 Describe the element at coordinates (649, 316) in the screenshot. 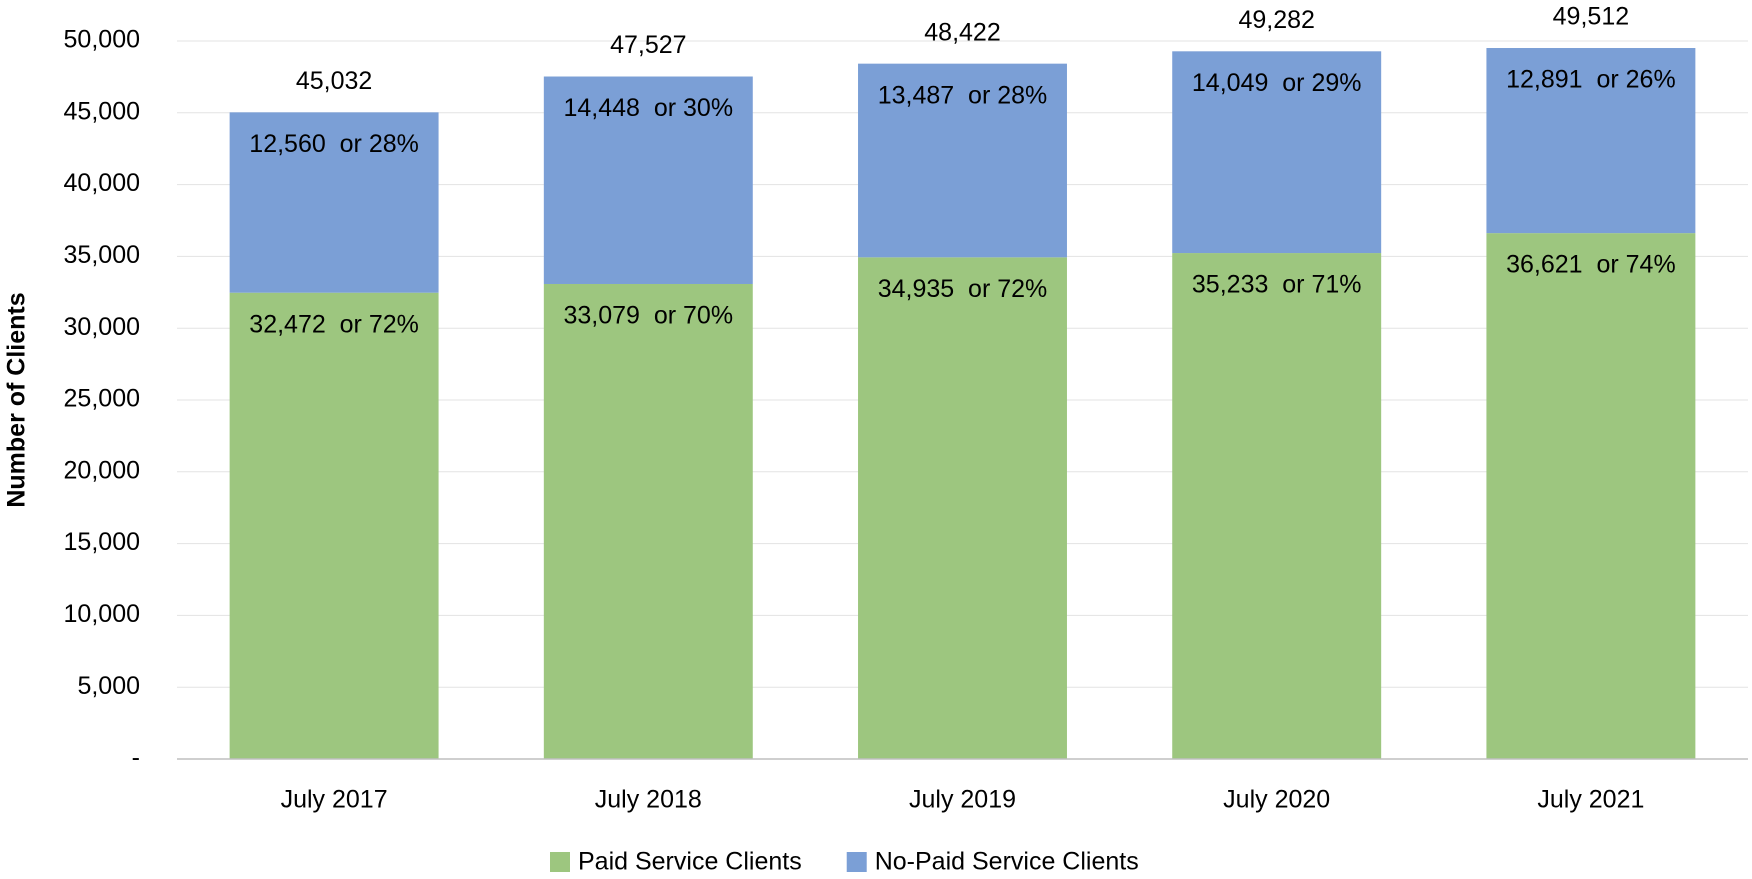

I see `data-label: 33,079 or 70%` at that location.